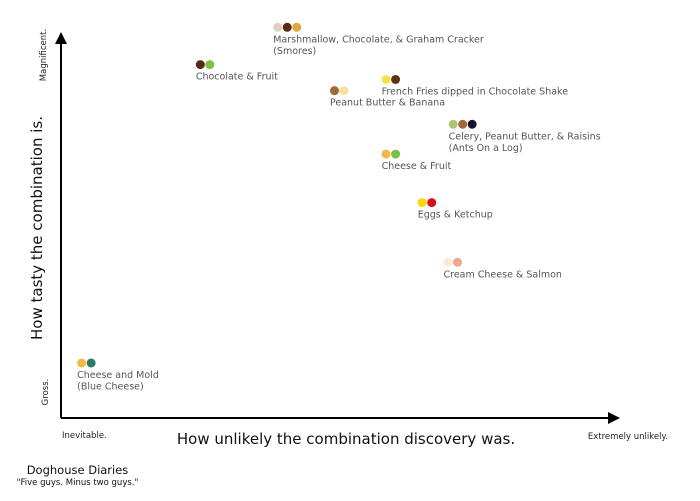 The width and height of the screenshot is (700, 501). I want to click on data-point: Peanut Butter & Banana, so click(387, 97).